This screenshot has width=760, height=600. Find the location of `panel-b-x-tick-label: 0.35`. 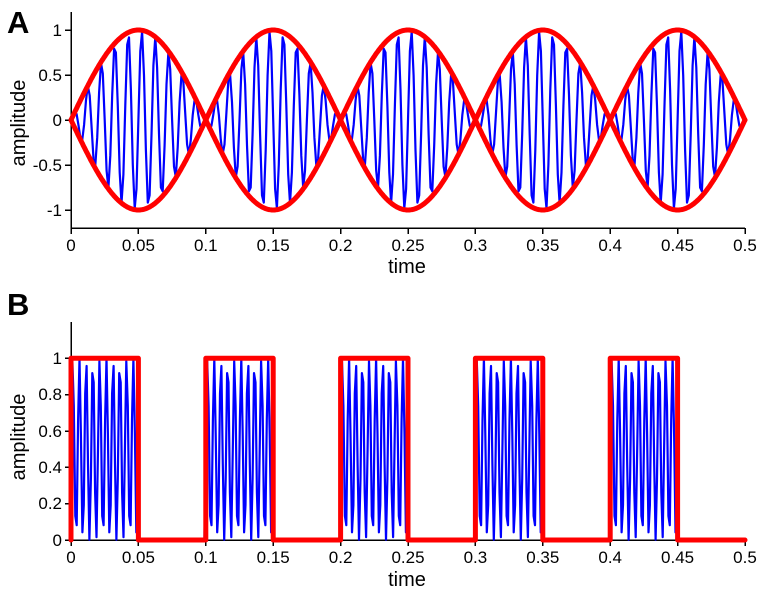

panel-b-x-tick-label: 0.35 is located at coordinates (543, 557).